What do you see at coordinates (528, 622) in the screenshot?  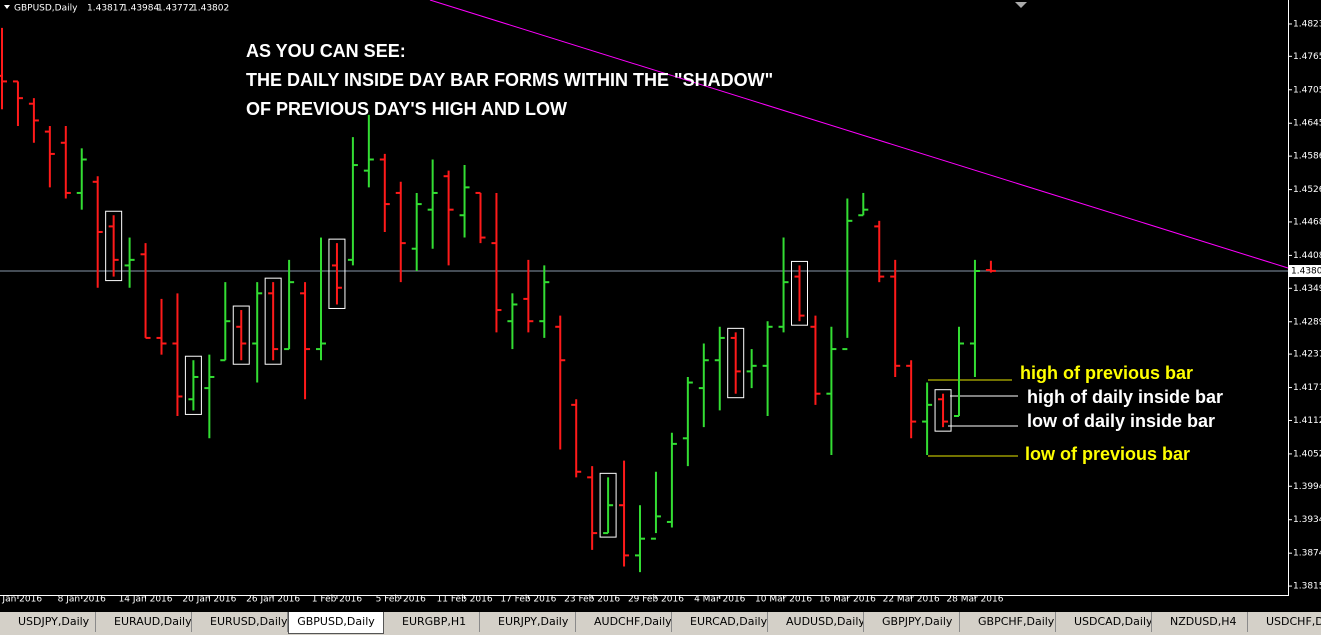 I see `chart-tab: EURJPY,Daily` at bounding box center [528, 622].